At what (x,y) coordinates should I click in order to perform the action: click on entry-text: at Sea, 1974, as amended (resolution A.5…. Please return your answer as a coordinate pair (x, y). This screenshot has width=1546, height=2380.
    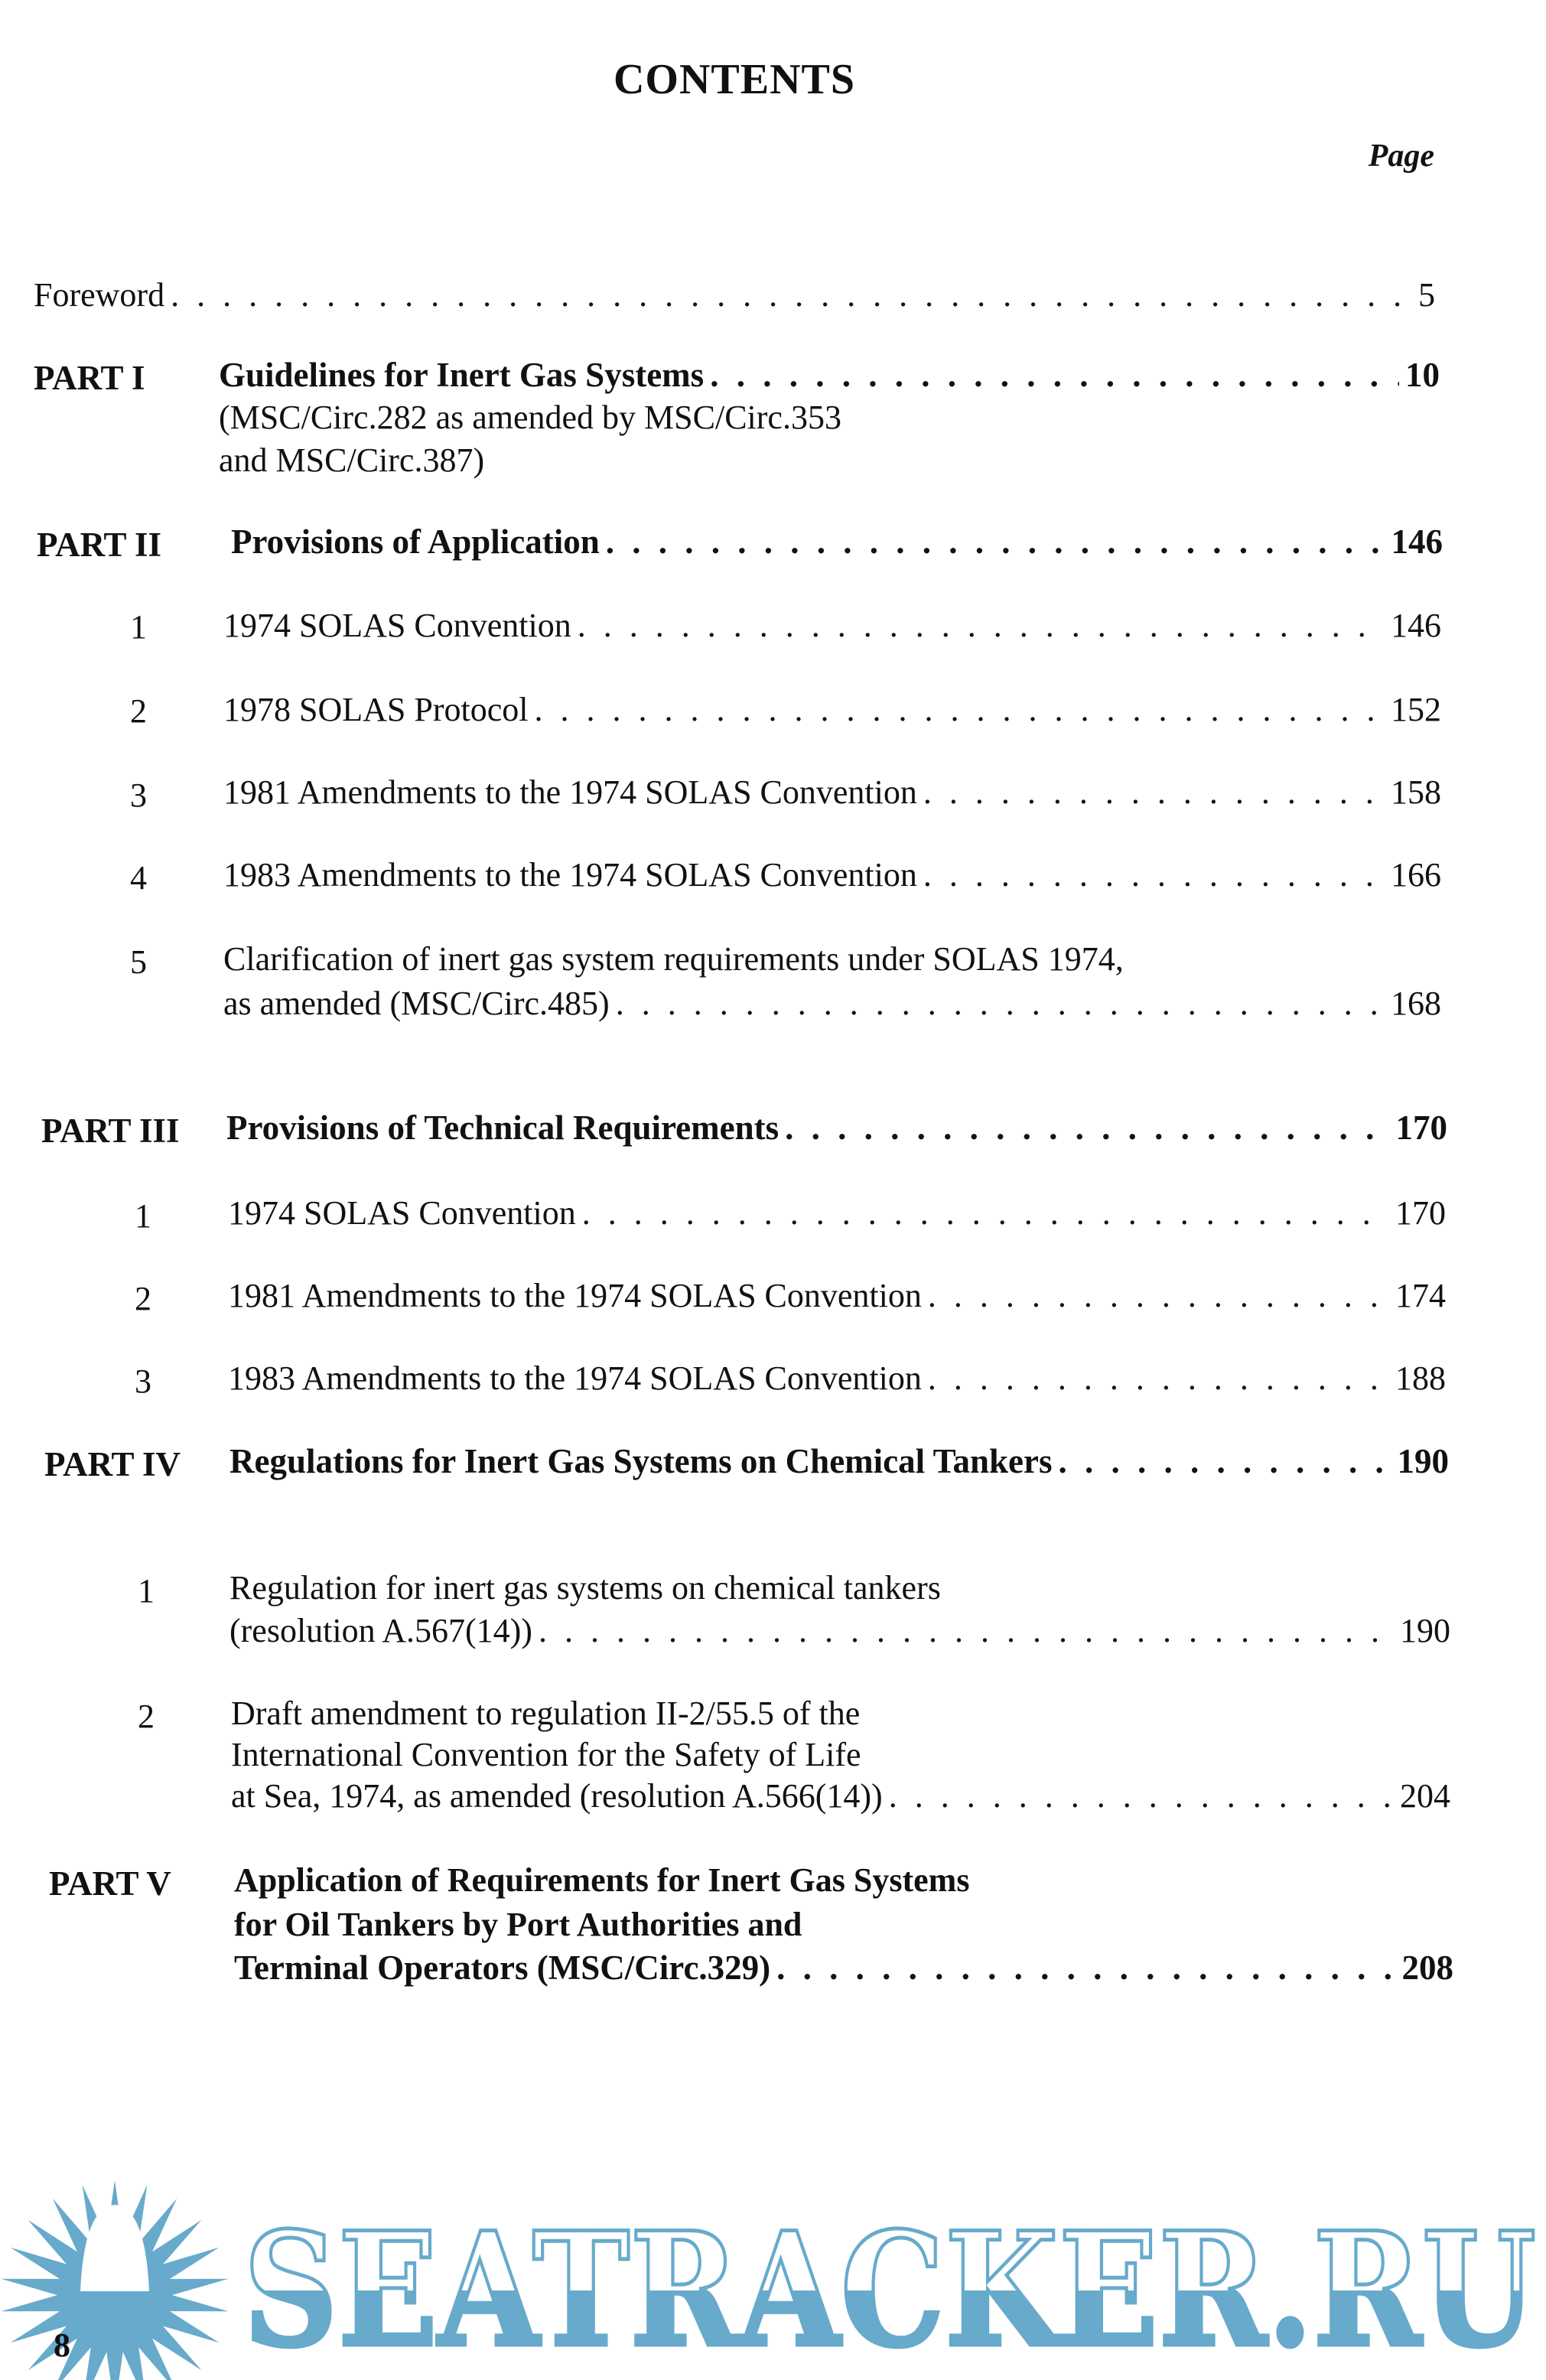
    Looking at the image, I should click on (557, 1796).